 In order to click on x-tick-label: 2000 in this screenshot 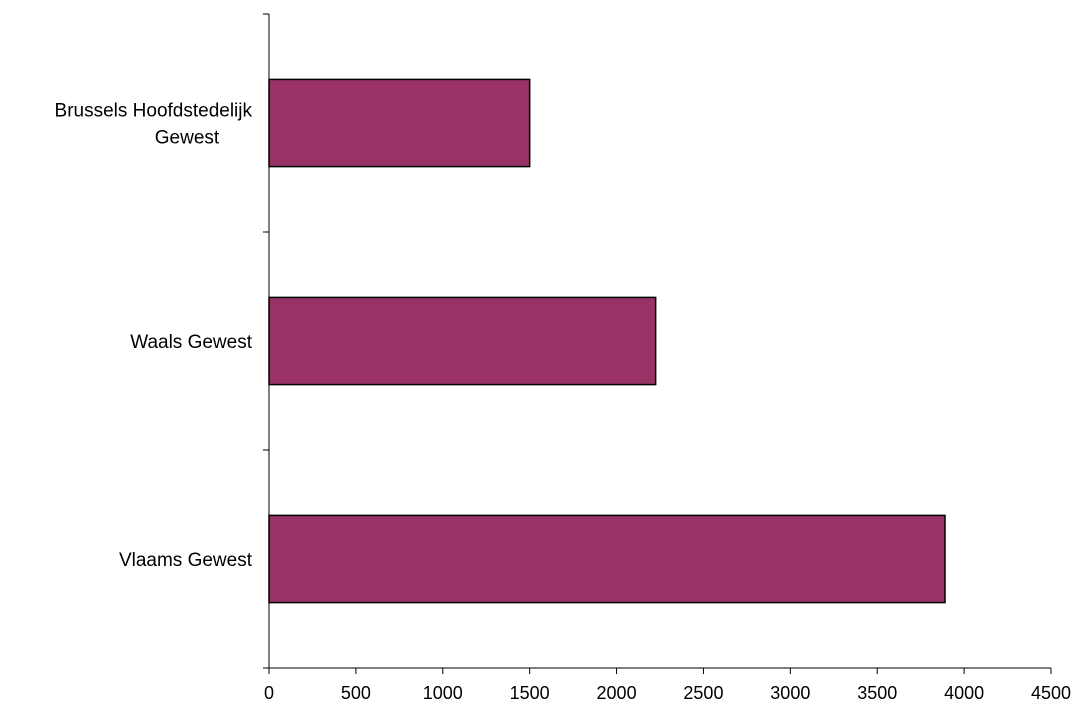, I will do `click(617, 693)`.